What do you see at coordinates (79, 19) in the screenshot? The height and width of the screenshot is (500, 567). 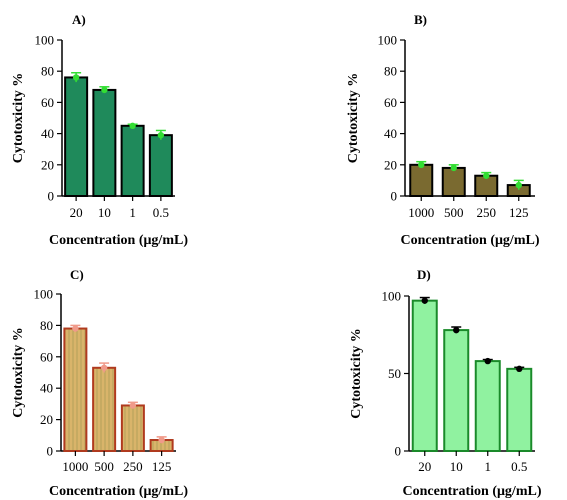 I see `panel-label: A)` at bounding box center [79, 19].